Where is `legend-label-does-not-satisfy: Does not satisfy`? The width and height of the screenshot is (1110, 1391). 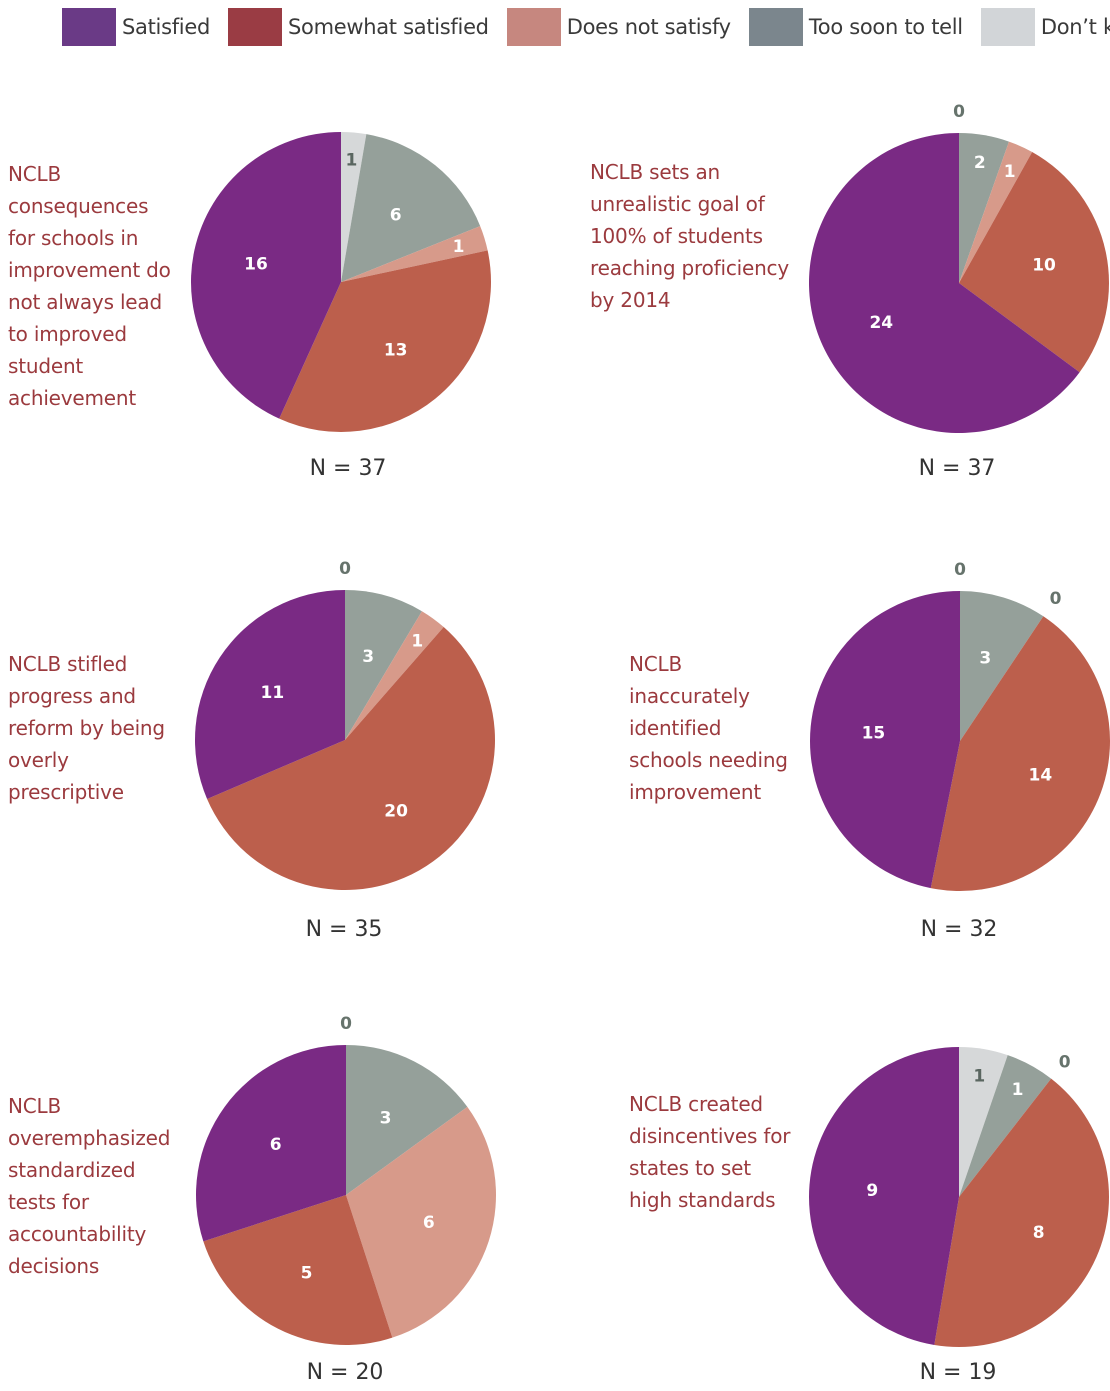
legend-label-does-not-satisfy: Does not satisfy is located at coordinates (648, 27).